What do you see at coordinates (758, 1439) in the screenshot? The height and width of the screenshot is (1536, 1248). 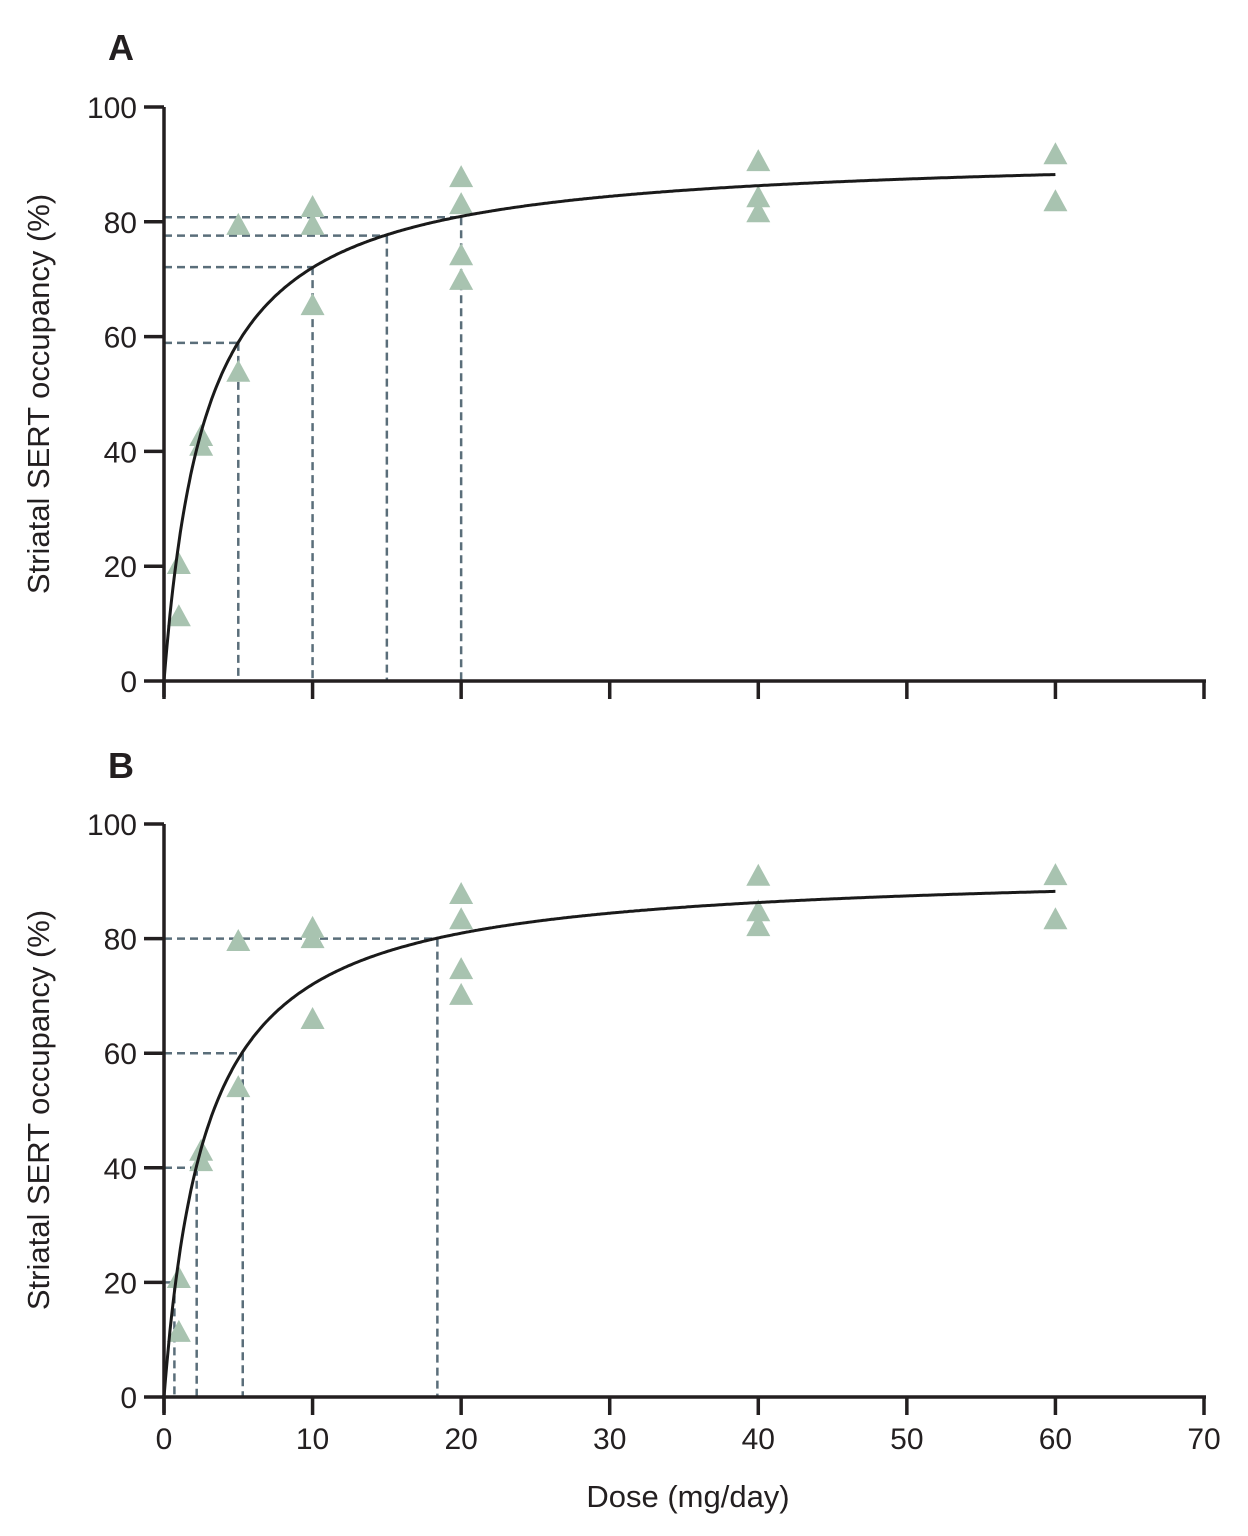 I see `x-tick-label: 40` at bounding box center [758, 1439].